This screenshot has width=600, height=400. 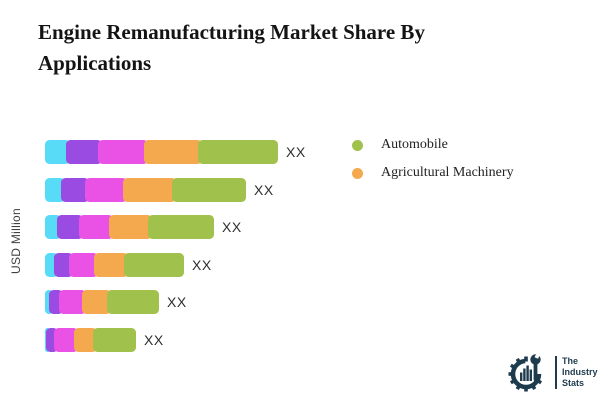 What do you see at coordinates (433, 159) in the screenshot?
I see `legend: Automobile Agricultural Machinery` at bounding box center [433, 159].